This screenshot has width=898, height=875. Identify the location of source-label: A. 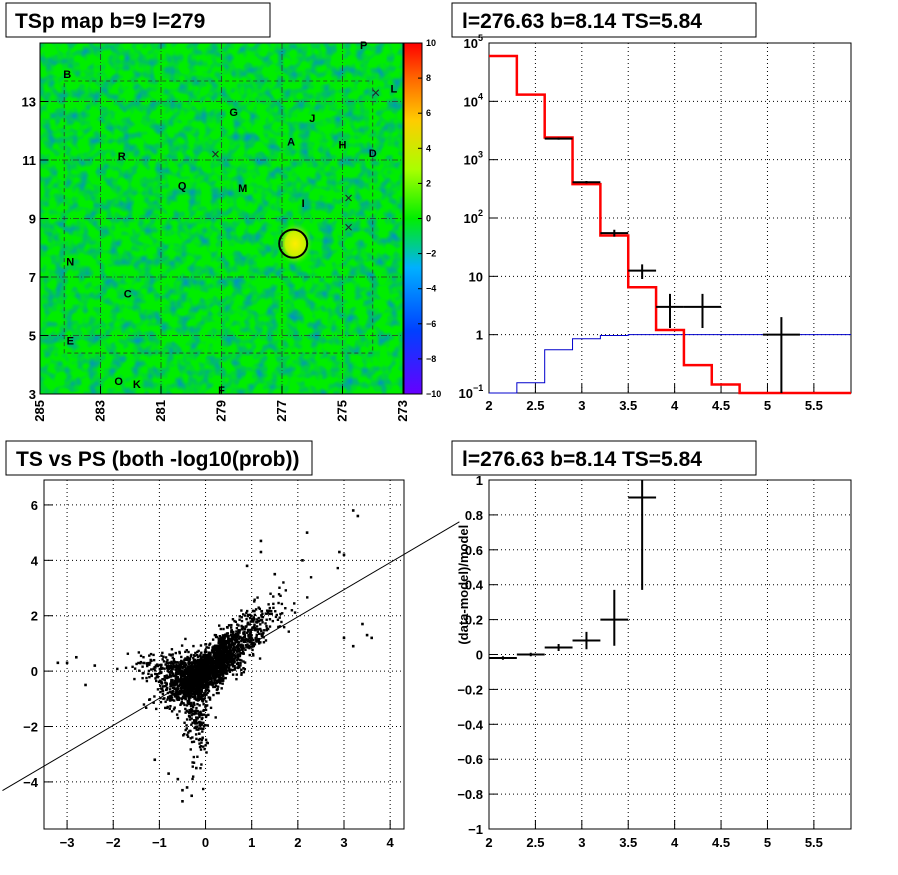
(291, 142).